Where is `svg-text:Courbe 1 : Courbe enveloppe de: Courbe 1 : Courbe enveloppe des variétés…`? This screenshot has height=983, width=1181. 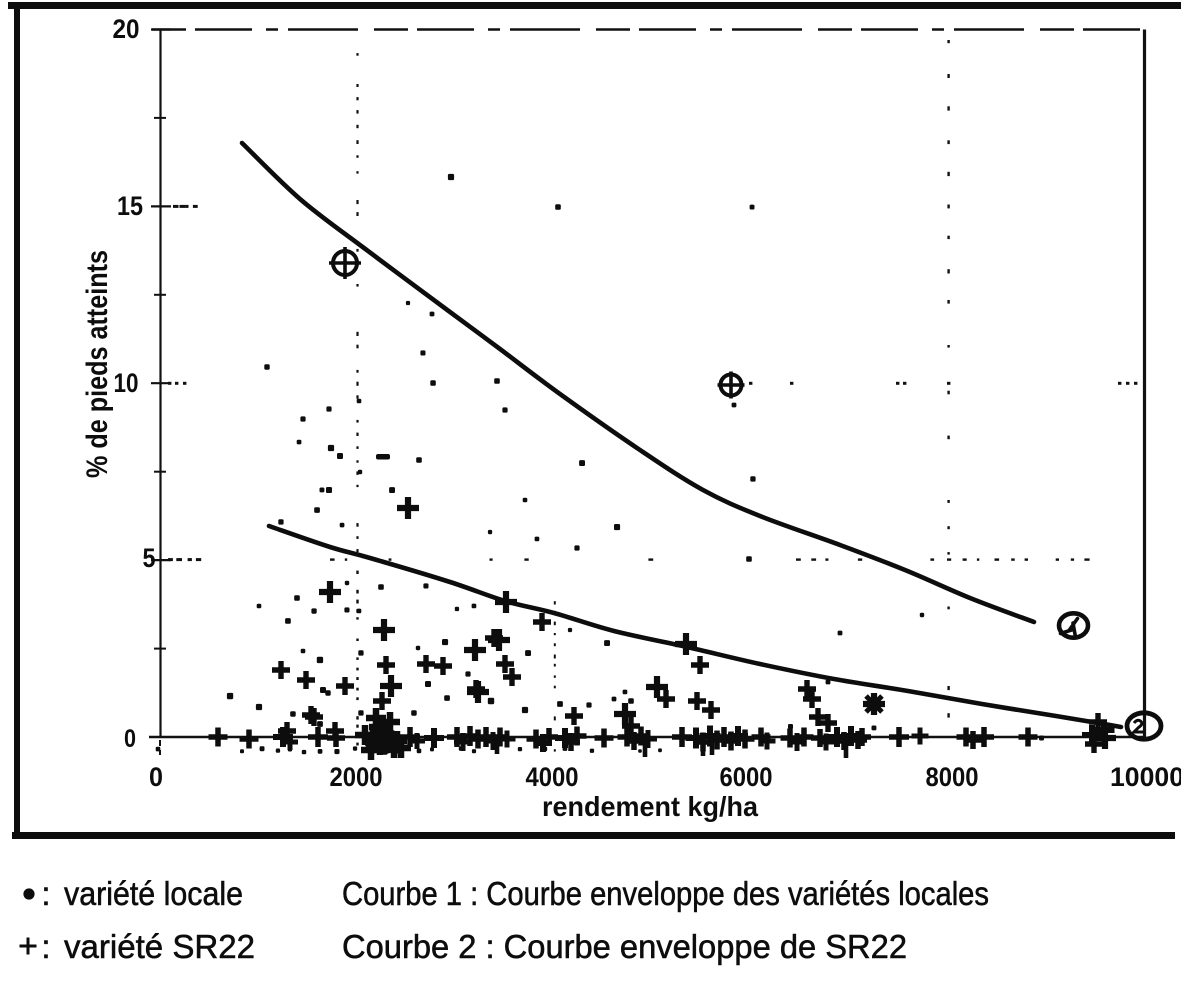
svg-text:Courbe 1 : Courbe enveloppe de: Courbe 1 : Courbe enveloppe des variétés… is located at coordinates (665, 893).